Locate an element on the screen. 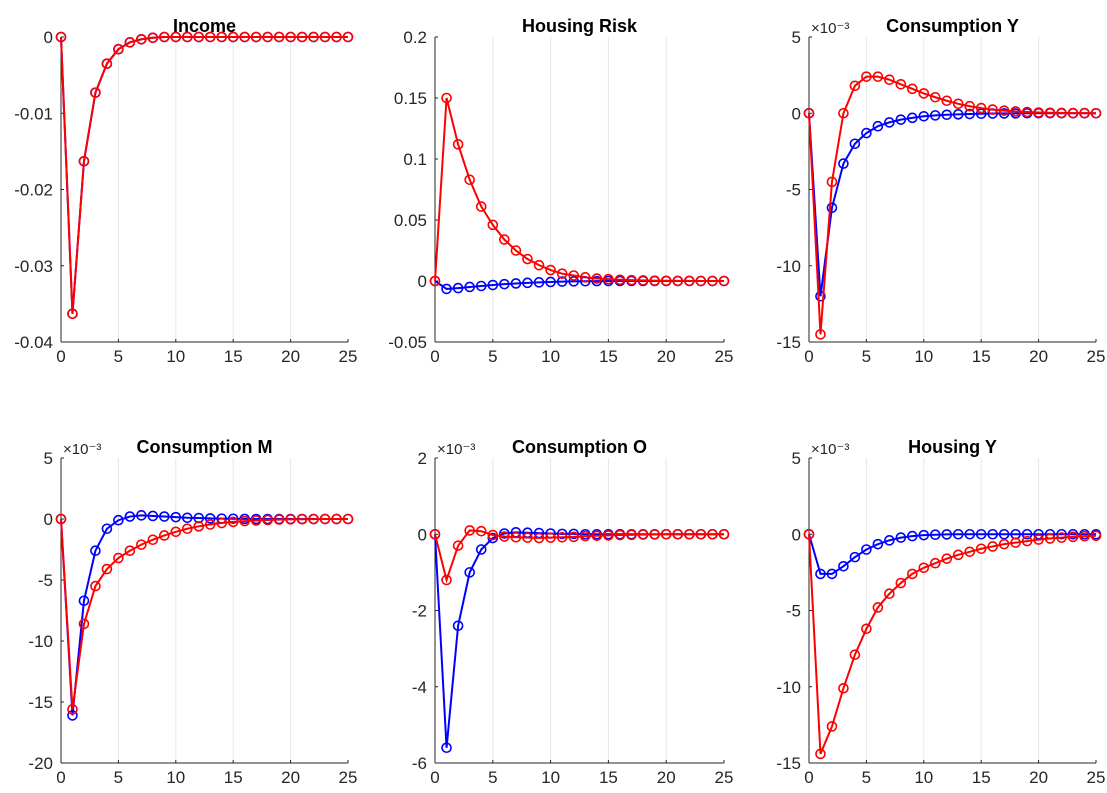 This screenshot has width=1107, height=793. x-tick-label: 15 is located at coordinates (233, 356).